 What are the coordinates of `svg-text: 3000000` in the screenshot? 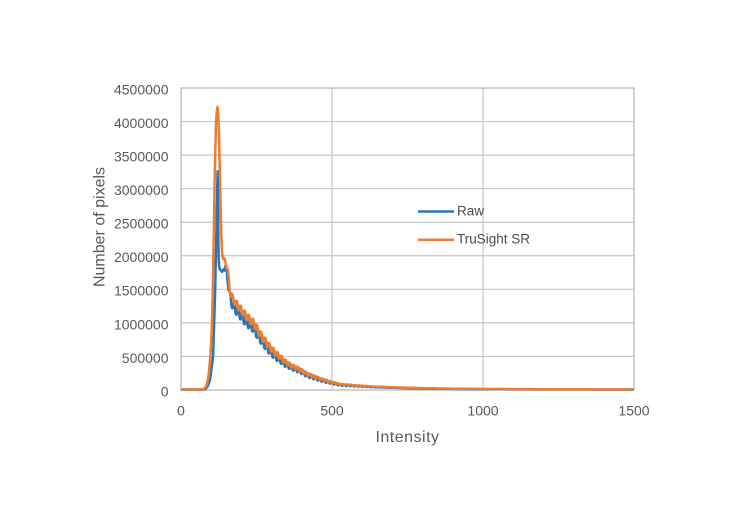 It's located at (141, 190).